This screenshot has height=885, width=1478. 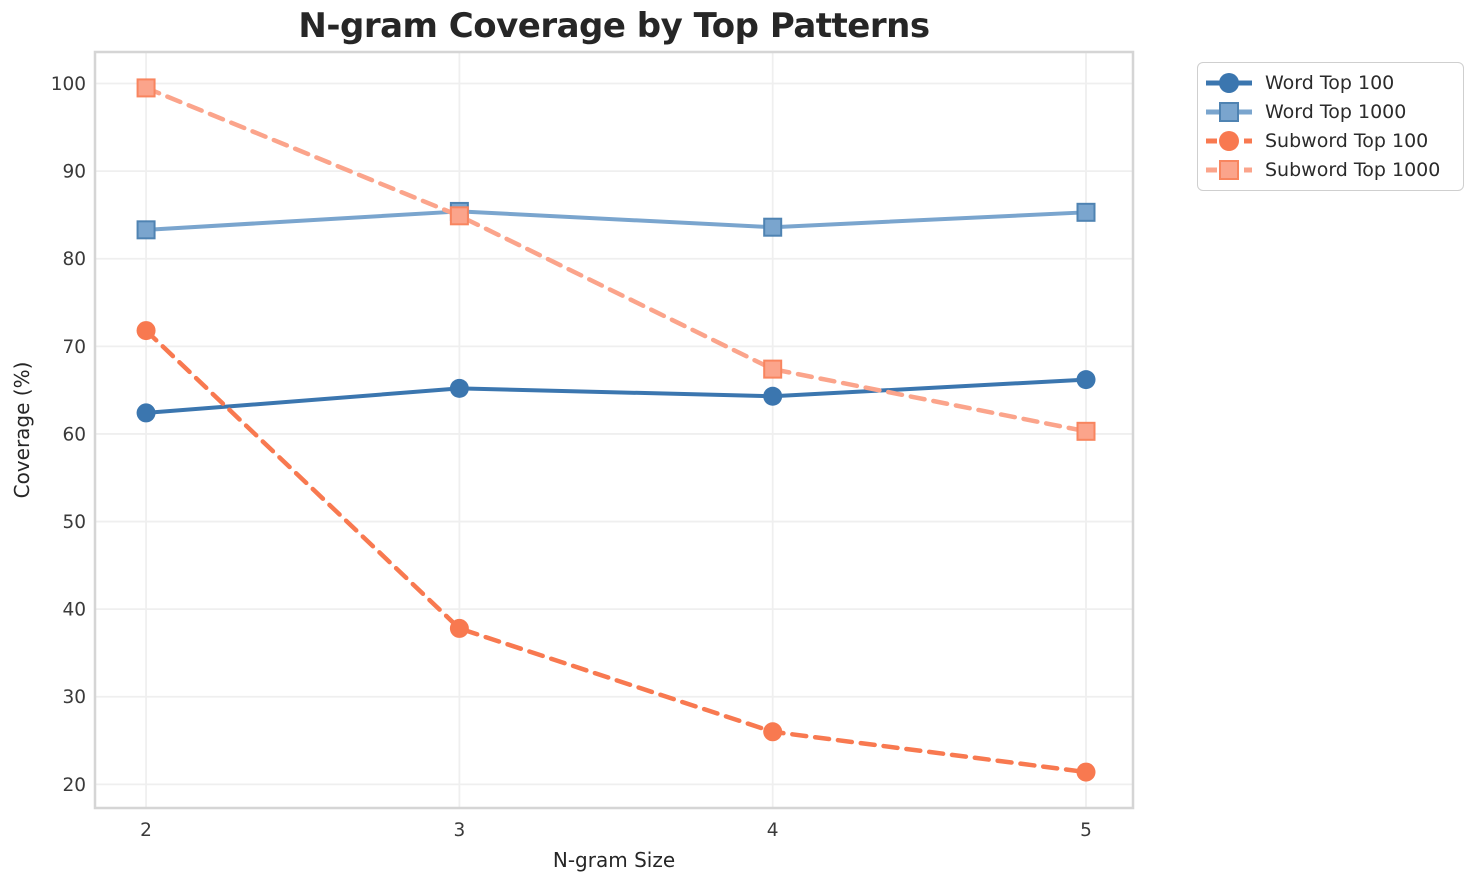 What do you see at coordinates (74, 347) in the screenshot?
I see `y-tick-label: 70` at bounding box center [74, 347].